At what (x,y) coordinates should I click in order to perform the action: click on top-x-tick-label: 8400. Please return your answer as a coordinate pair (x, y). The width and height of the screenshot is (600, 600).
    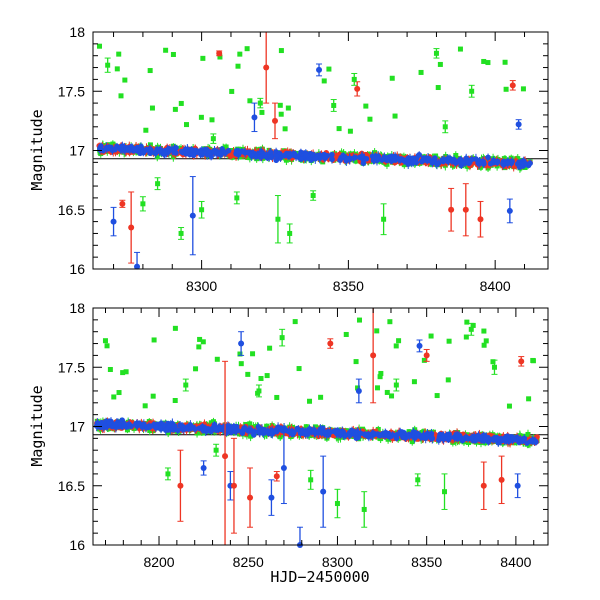
    Looking at the image, I should click on (495, 286).